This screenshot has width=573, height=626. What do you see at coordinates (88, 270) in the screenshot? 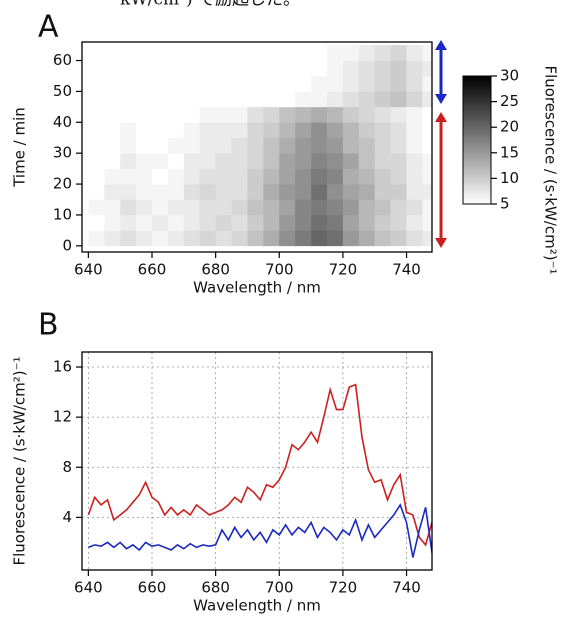
I see `x-tick-label: 640` at bounding box center [88, 270].